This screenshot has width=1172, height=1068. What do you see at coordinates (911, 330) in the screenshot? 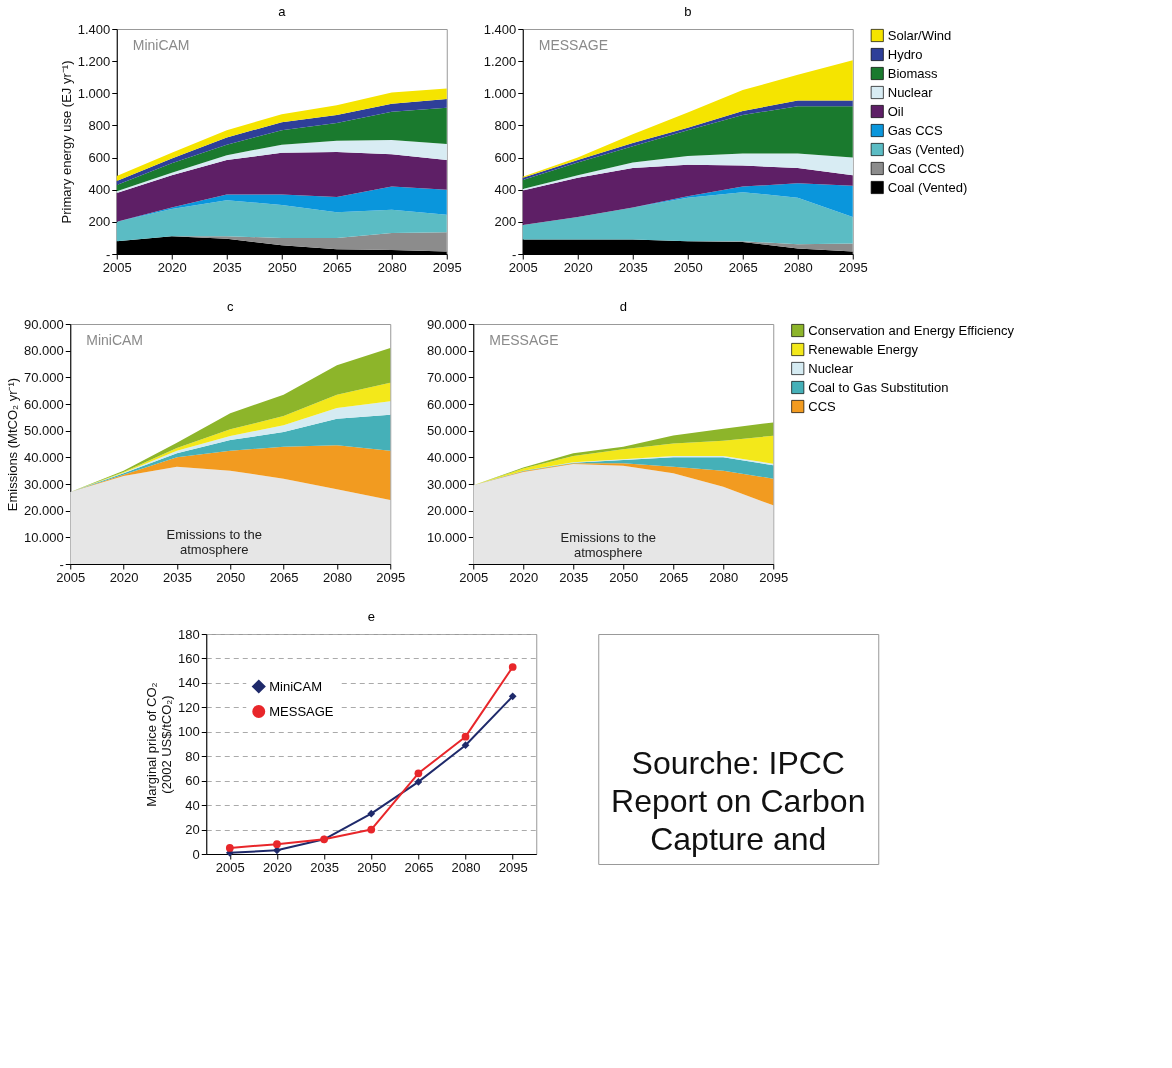
I see `legend-label: Conservation and Energy Efficiency` at bounding box center [911, 330].